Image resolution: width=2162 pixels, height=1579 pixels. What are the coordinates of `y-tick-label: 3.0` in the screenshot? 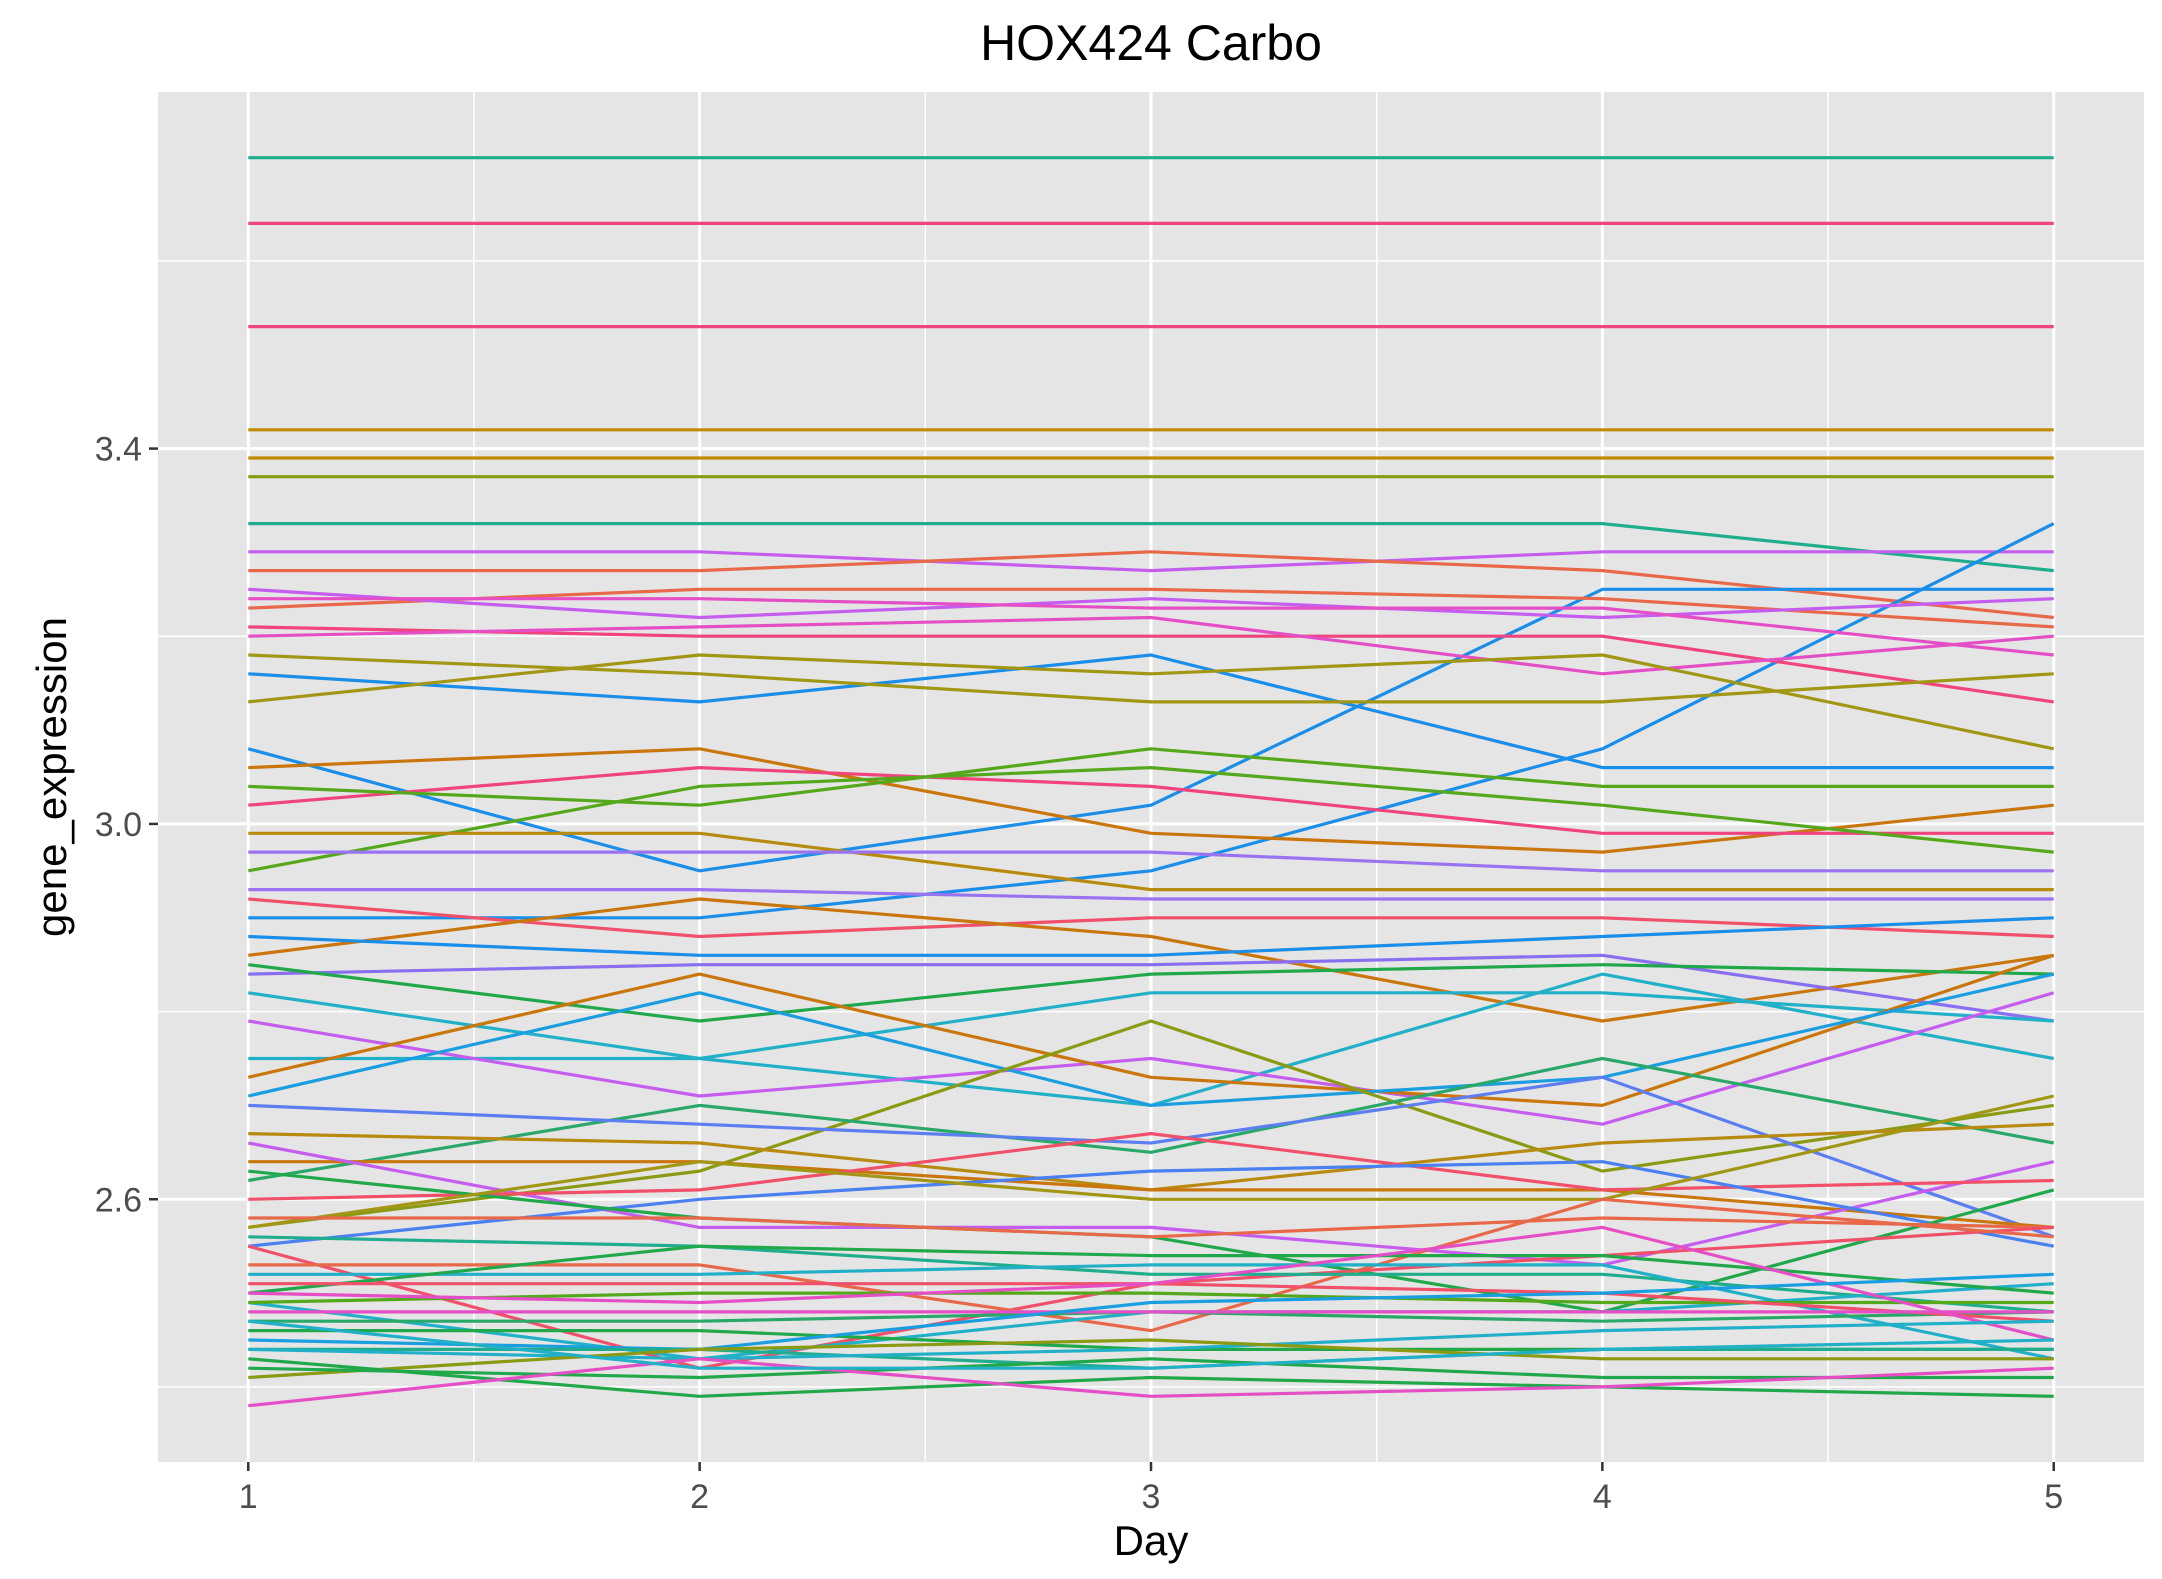 It's located at (118, 825).